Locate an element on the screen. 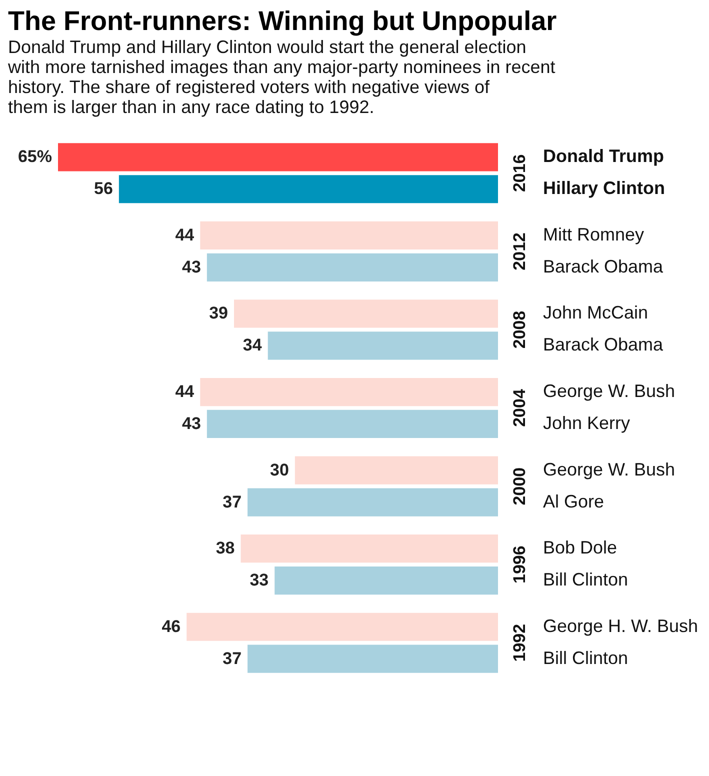 The width and height of the screenshot is (709, 776). text: 2016 is located at coordinates (519, 173).